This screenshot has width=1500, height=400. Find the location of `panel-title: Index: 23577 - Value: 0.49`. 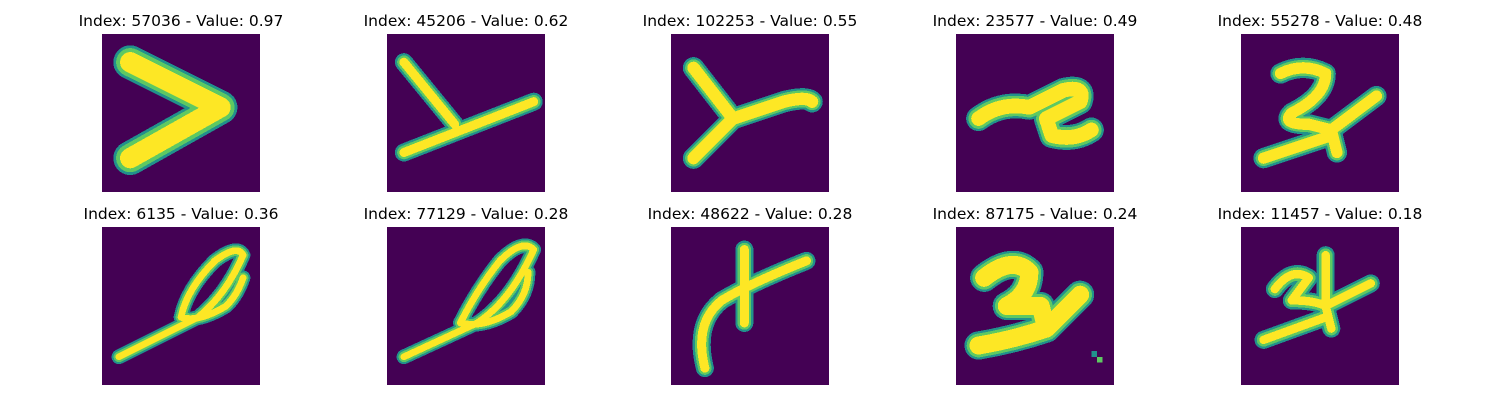

panel-title: Index: 23577 - Value: 0.49 is located at coordinates (1035, 21).